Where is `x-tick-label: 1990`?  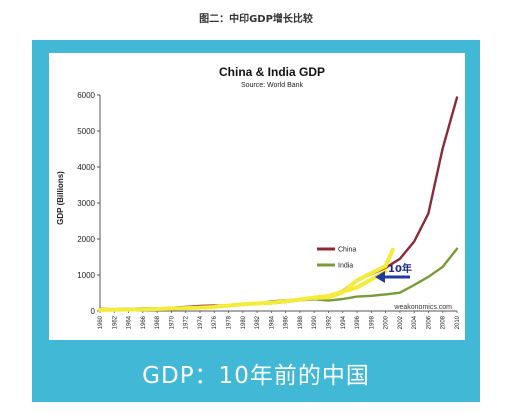
x-tick-label: 1990 is located at coordinates (315, 322).